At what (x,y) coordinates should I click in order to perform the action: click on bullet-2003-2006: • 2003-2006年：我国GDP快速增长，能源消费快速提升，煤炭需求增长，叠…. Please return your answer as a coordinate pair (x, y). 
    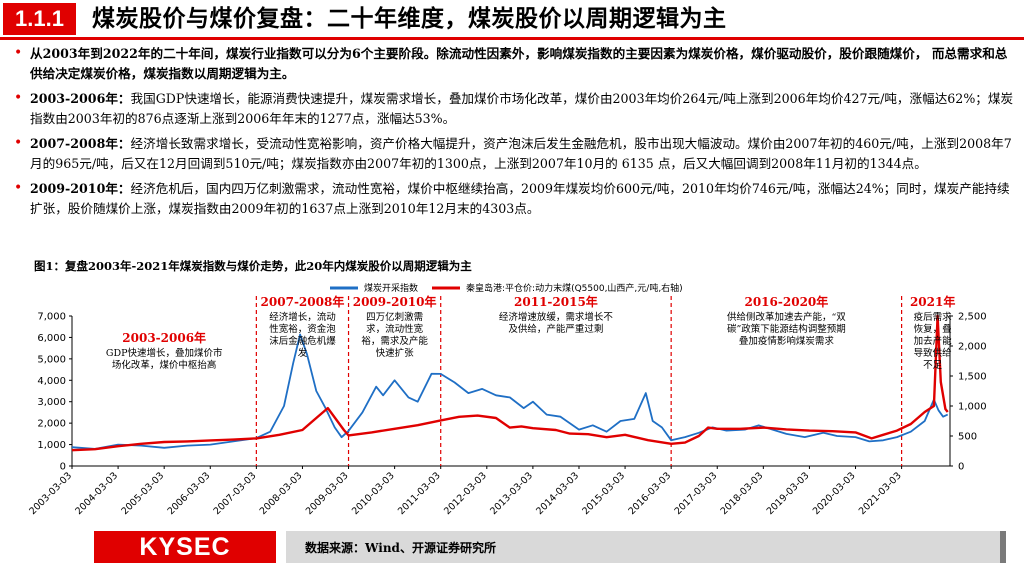
    Looking at the image, I should click on (514, 108).